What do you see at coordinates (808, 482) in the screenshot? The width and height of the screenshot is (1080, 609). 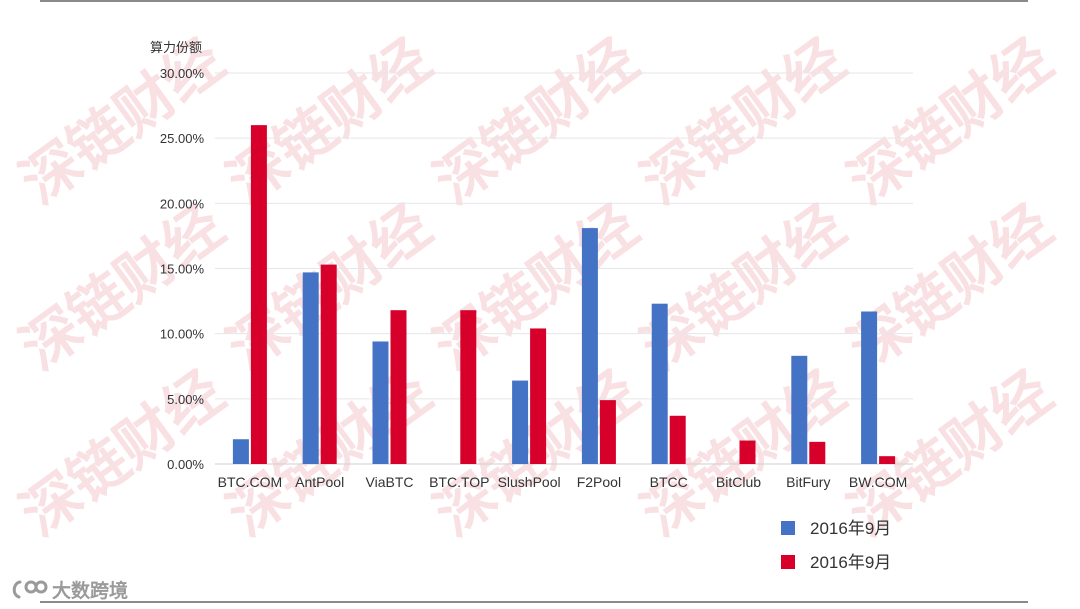 I see `x-tick-label: BitFury` at bounding box center [808, 482].